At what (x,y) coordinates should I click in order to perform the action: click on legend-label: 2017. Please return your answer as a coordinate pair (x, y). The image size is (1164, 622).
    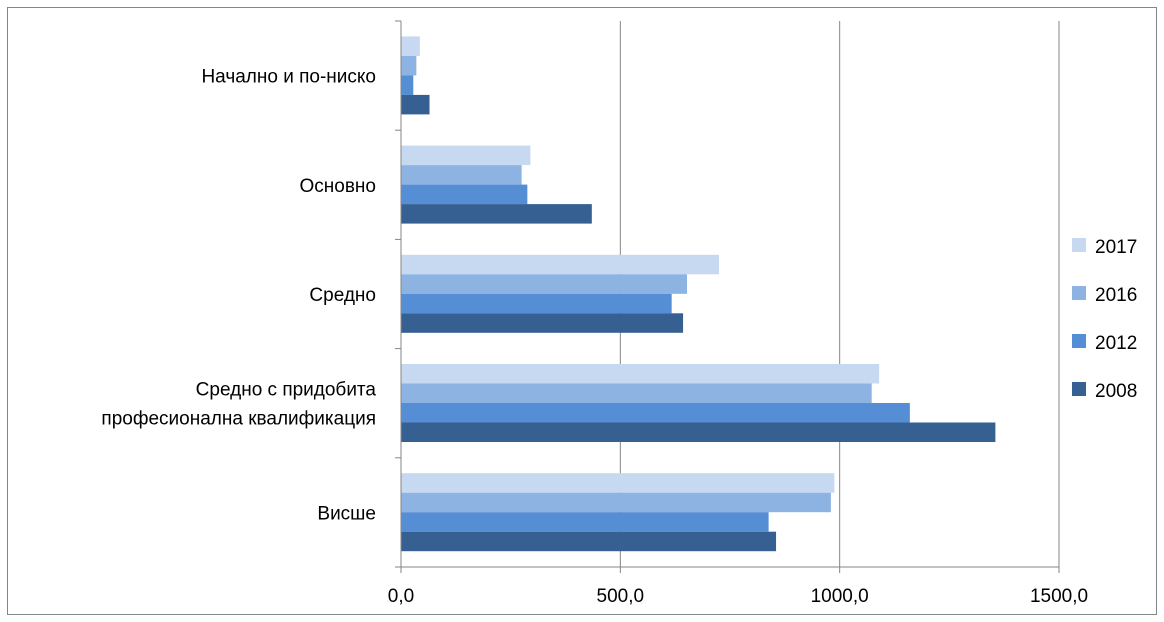
    Looking at the image, I should click on (1116, 247).